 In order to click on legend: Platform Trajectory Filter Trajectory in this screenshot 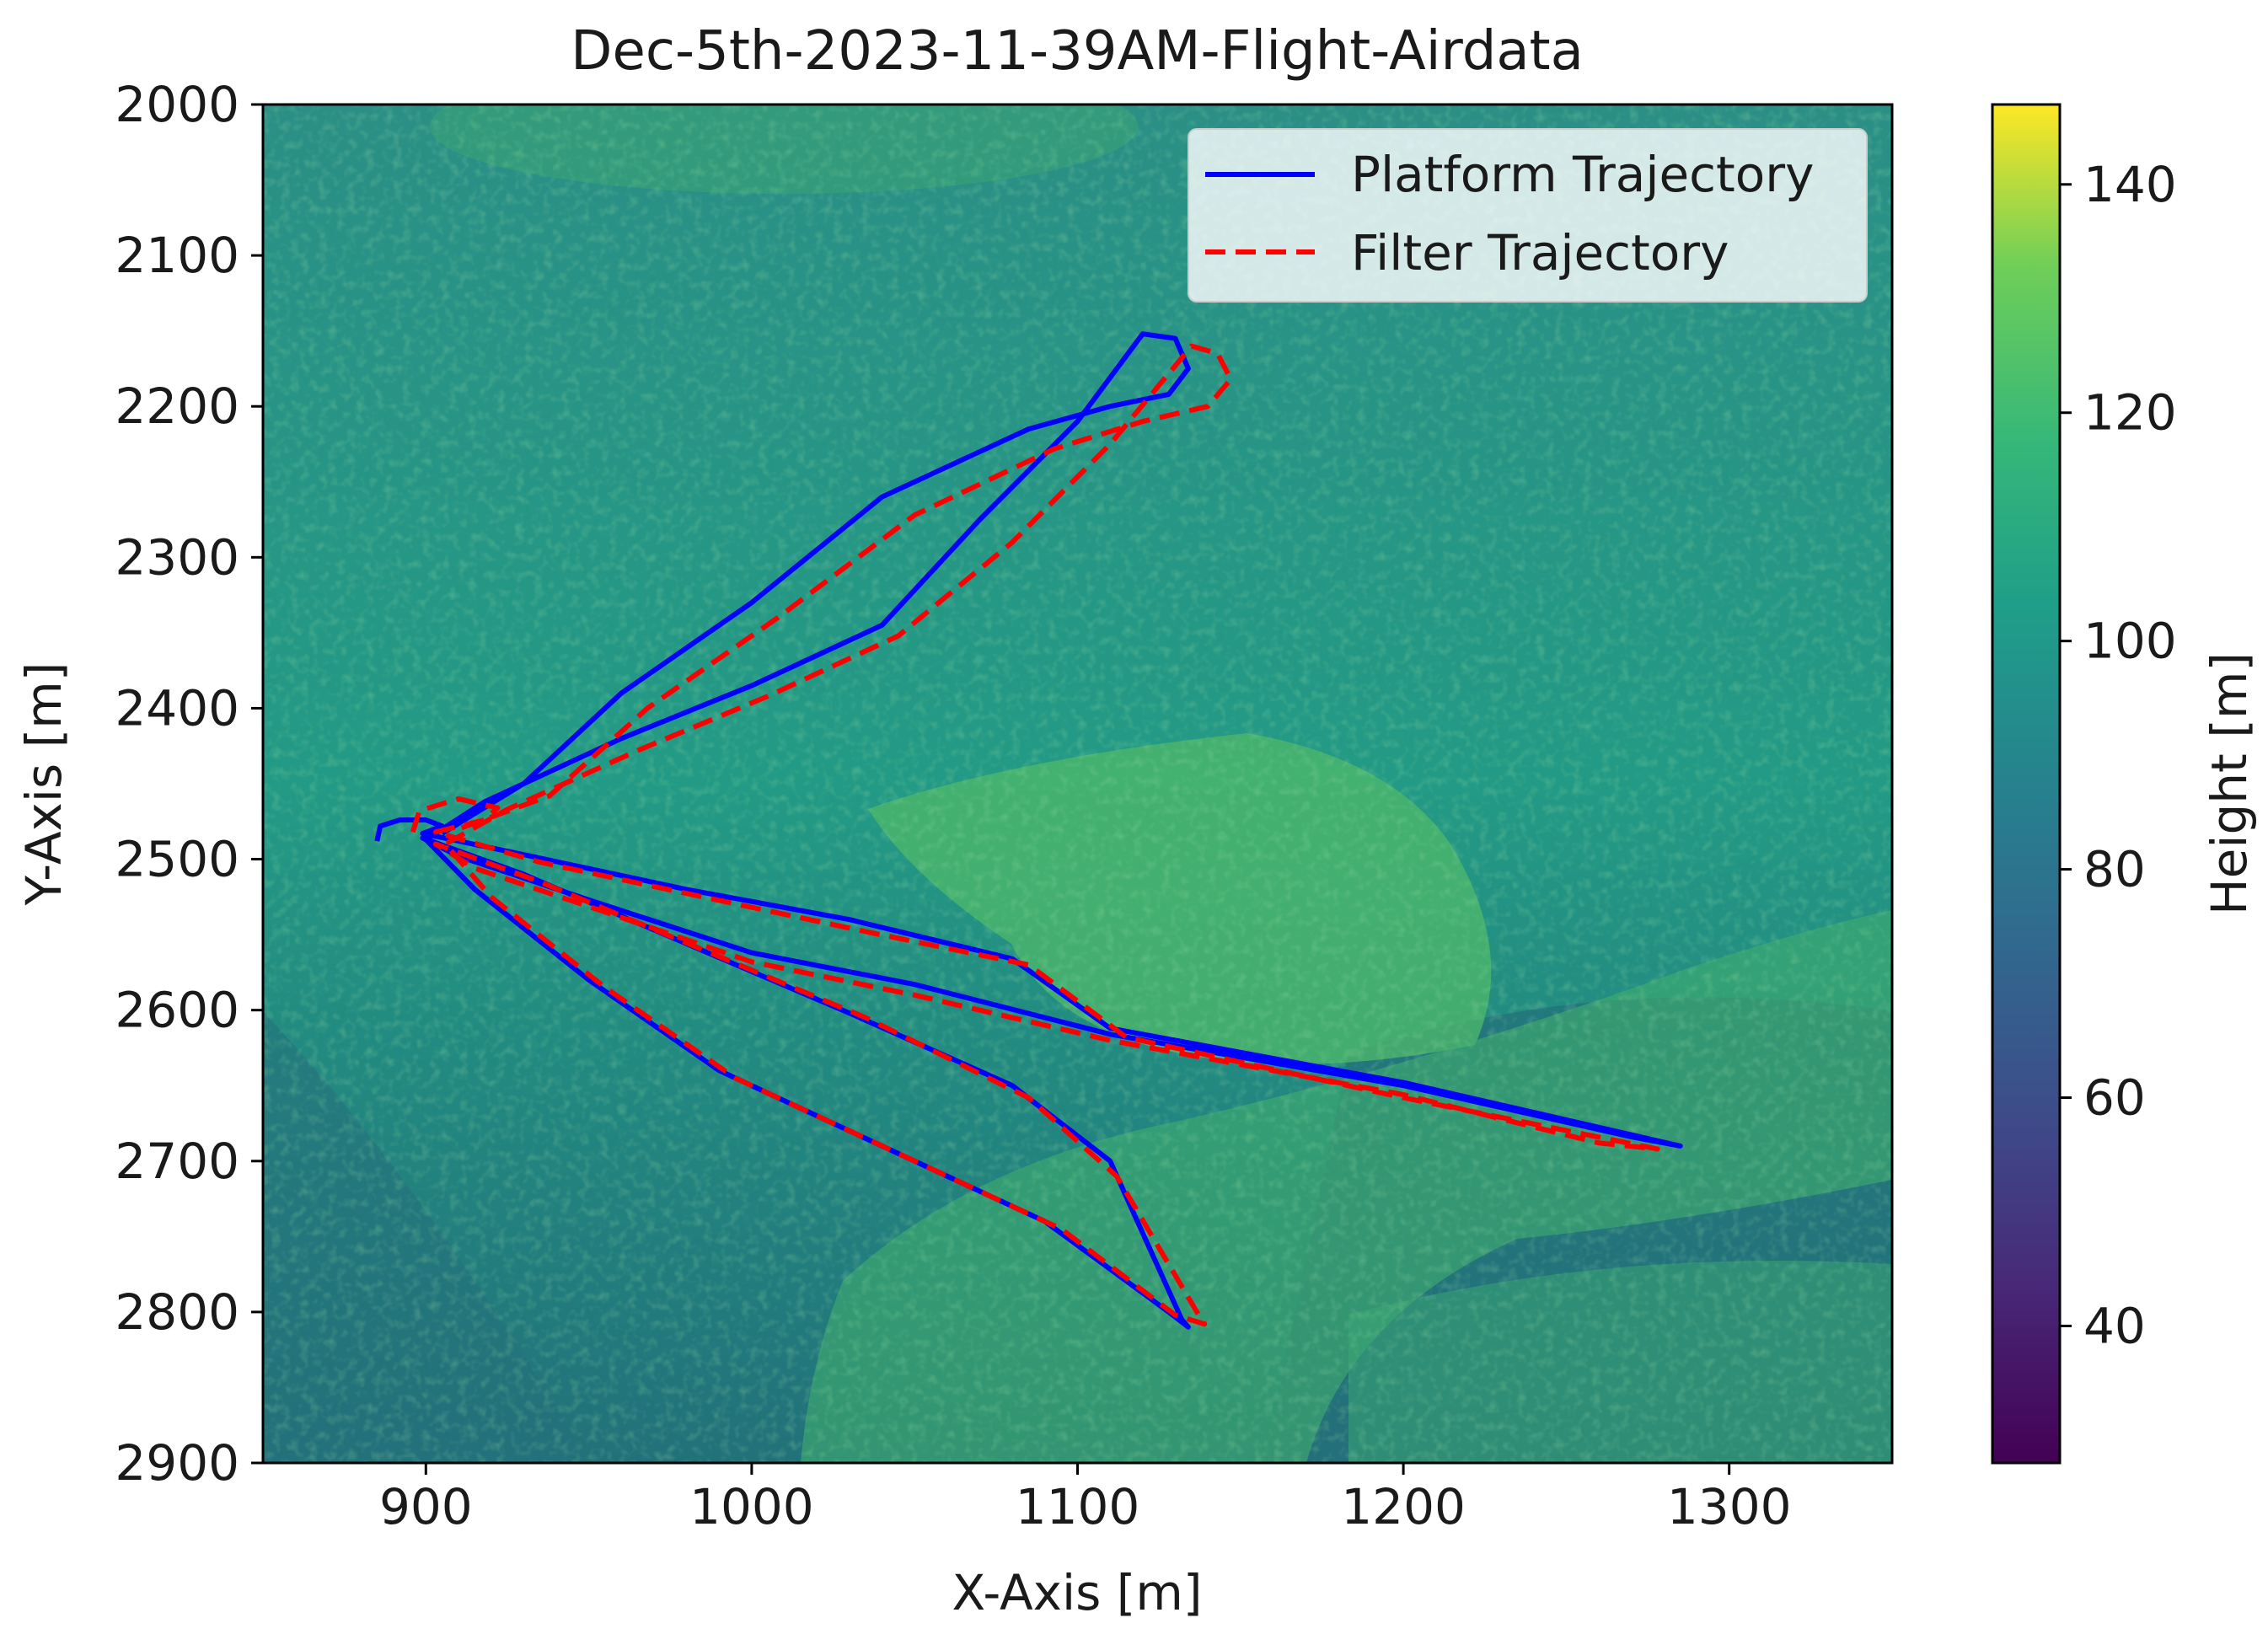, I will do `click(1528, 215)`.